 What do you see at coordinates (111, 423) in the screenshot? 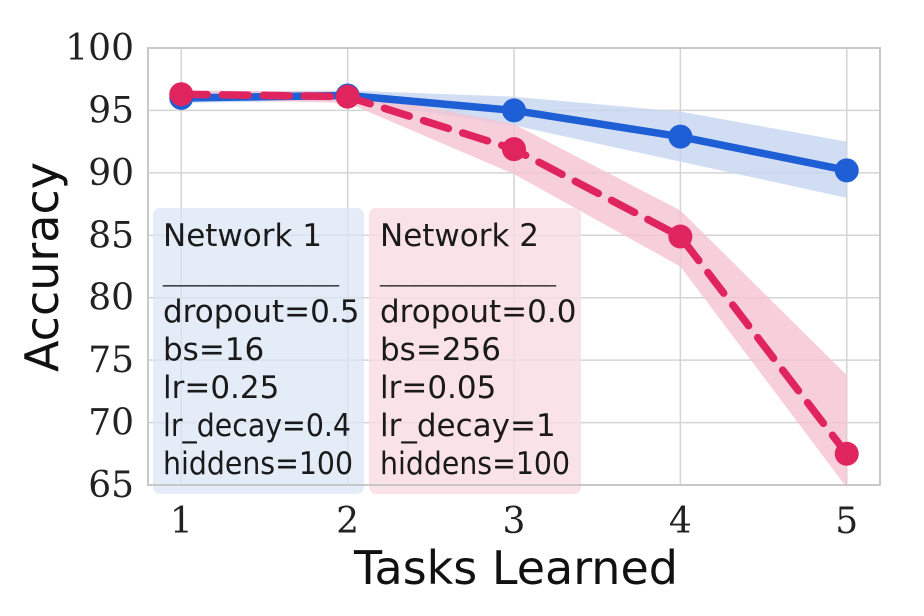
I see `y-tick-label-70: 70` at bounding box center [111, 423].